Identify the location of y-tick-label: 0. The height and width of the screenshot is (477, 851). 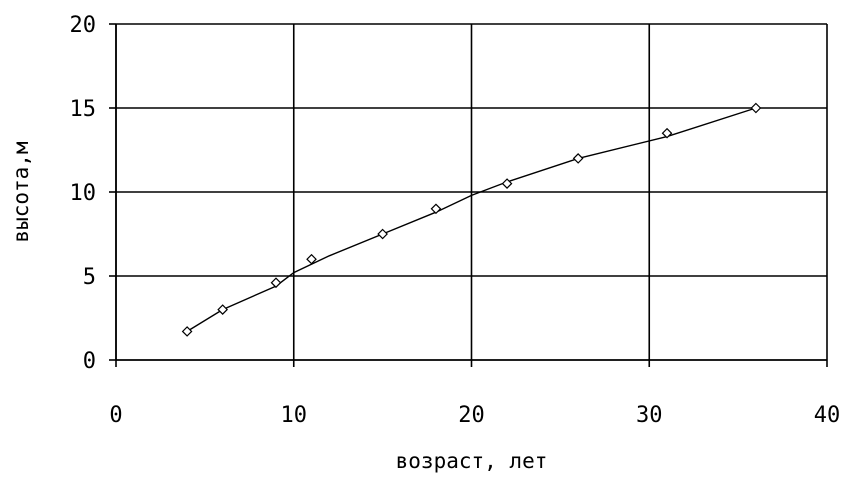
(89, 361).